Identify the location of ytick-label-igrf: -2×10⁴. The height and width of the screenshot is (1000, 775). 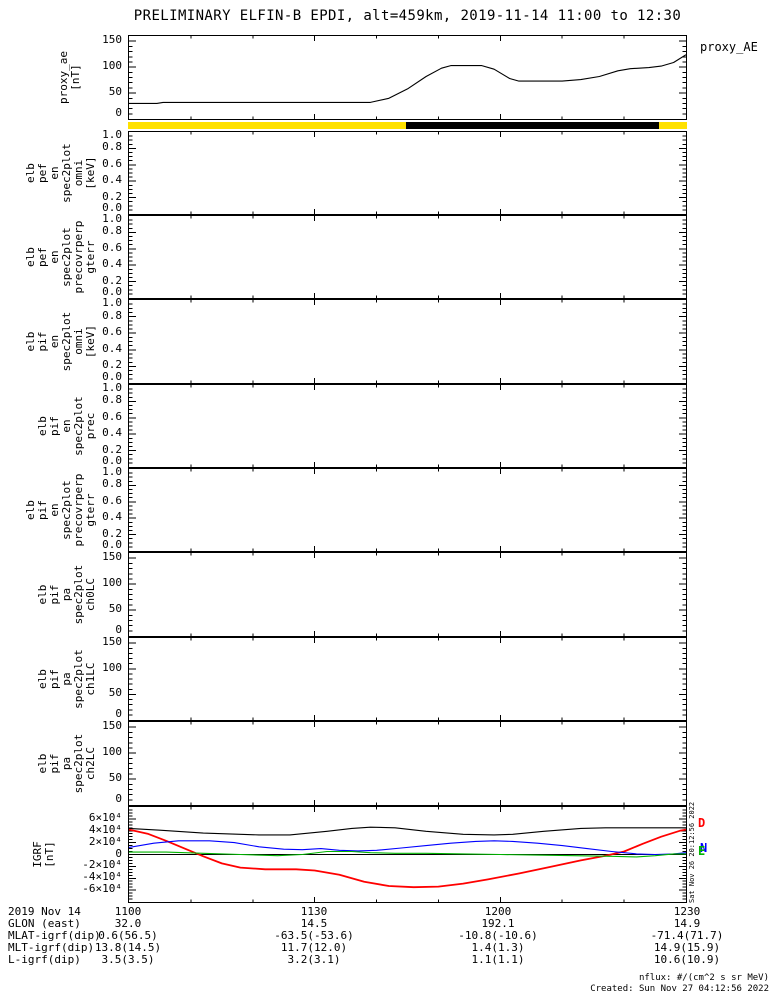
(102, 865).